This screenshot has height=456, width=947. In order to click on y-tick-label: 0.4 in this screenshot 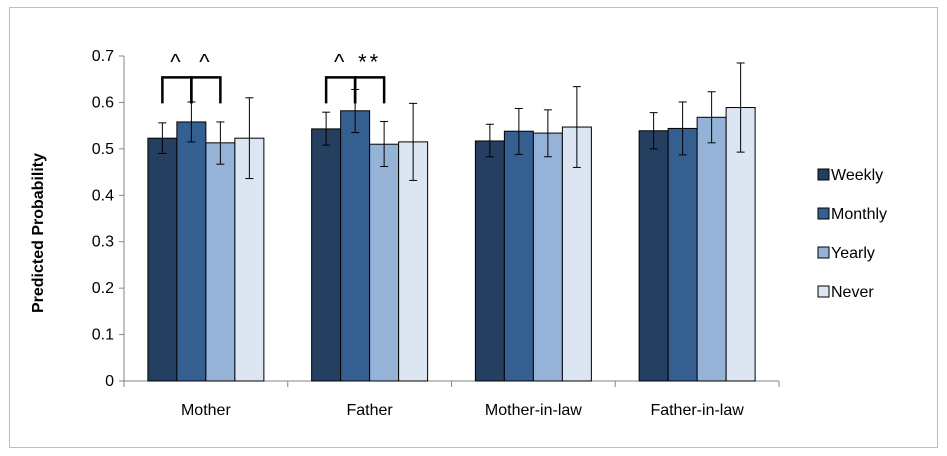, I will do `click(103, 195)`.